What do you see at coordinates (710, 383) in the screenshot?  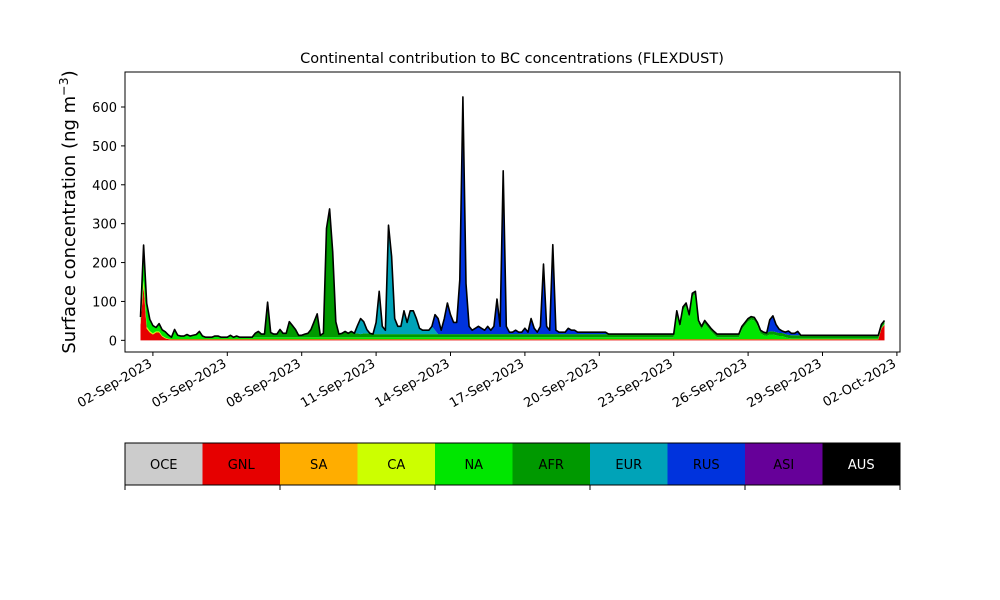 I see `x-tick-label: 26-Sep-2023` at bounding box center [710, 383].